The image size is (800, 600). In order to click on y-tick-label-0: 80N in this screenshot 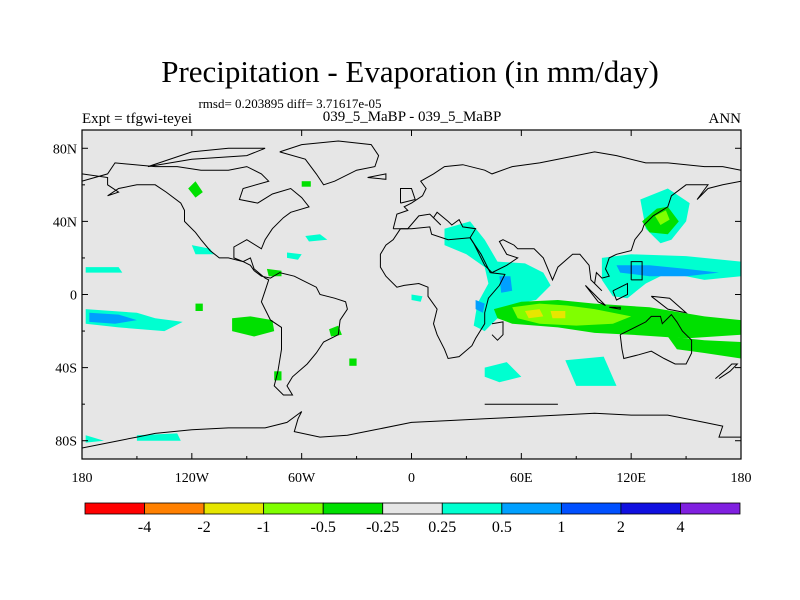, I will do `click(65, 149)`.